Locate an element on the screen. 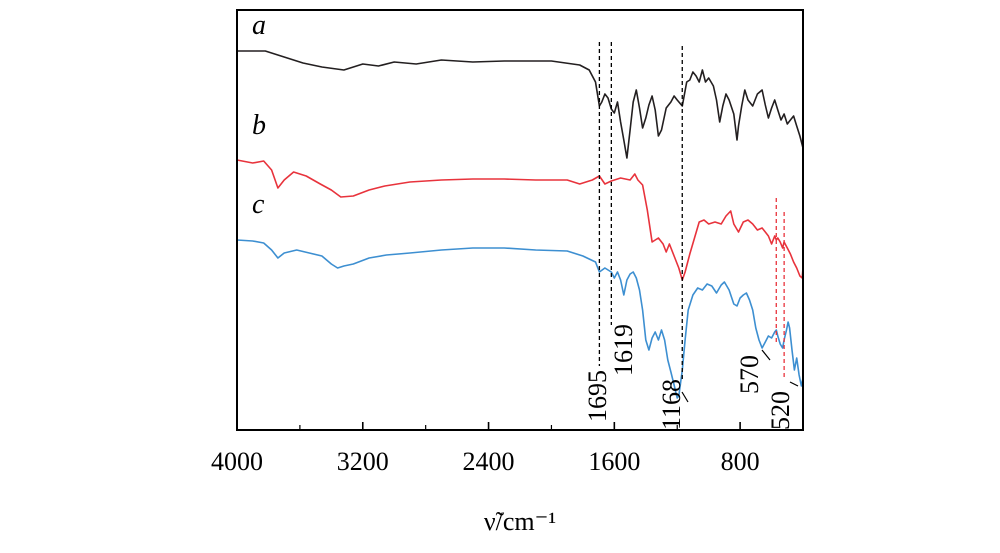 This screenshot has height=553, width=1000. series-c-label: c is located at coordinates (258, 204).